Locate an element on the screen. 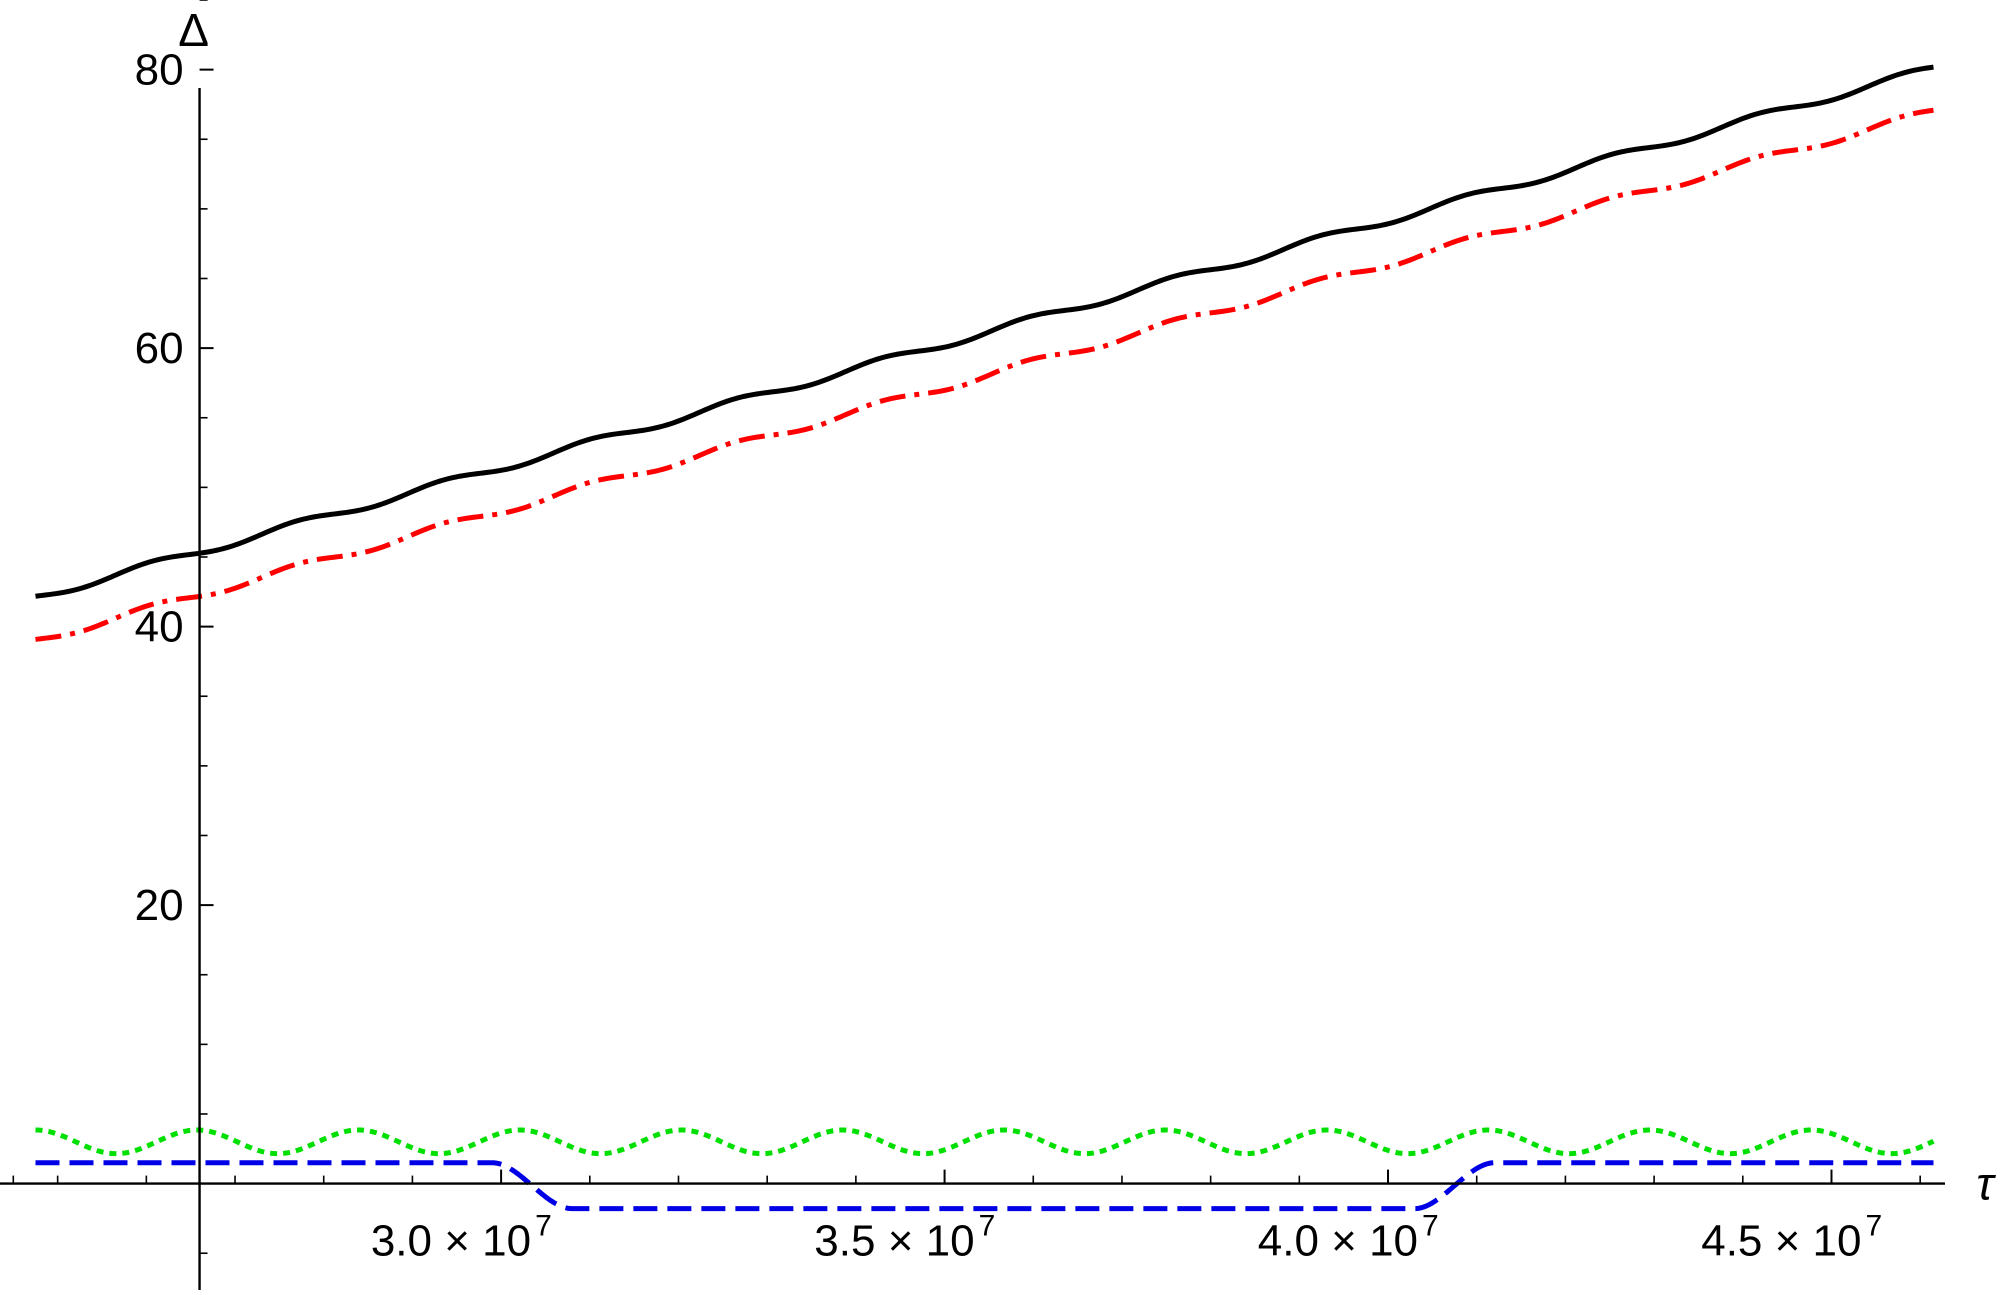  x-tick-mantissa: 4.0 is located at coordinates (1288, 1241).